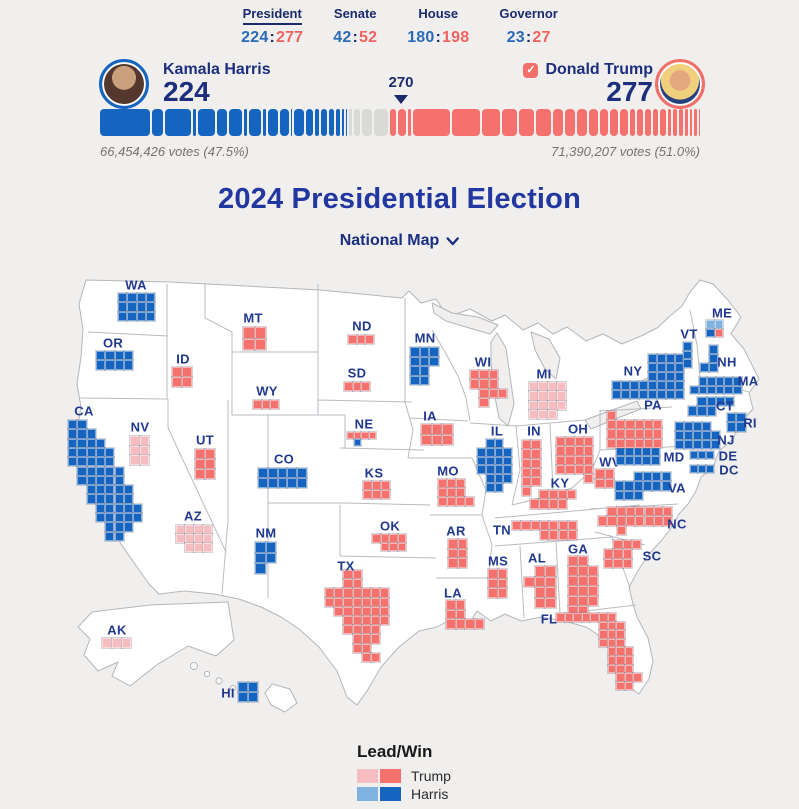 Image resolution: width=799 pixels, height=809 pixels. Describe the element at coordinates (267, 391) in the screenshot. I see `state-label-WY: WY` at that location.